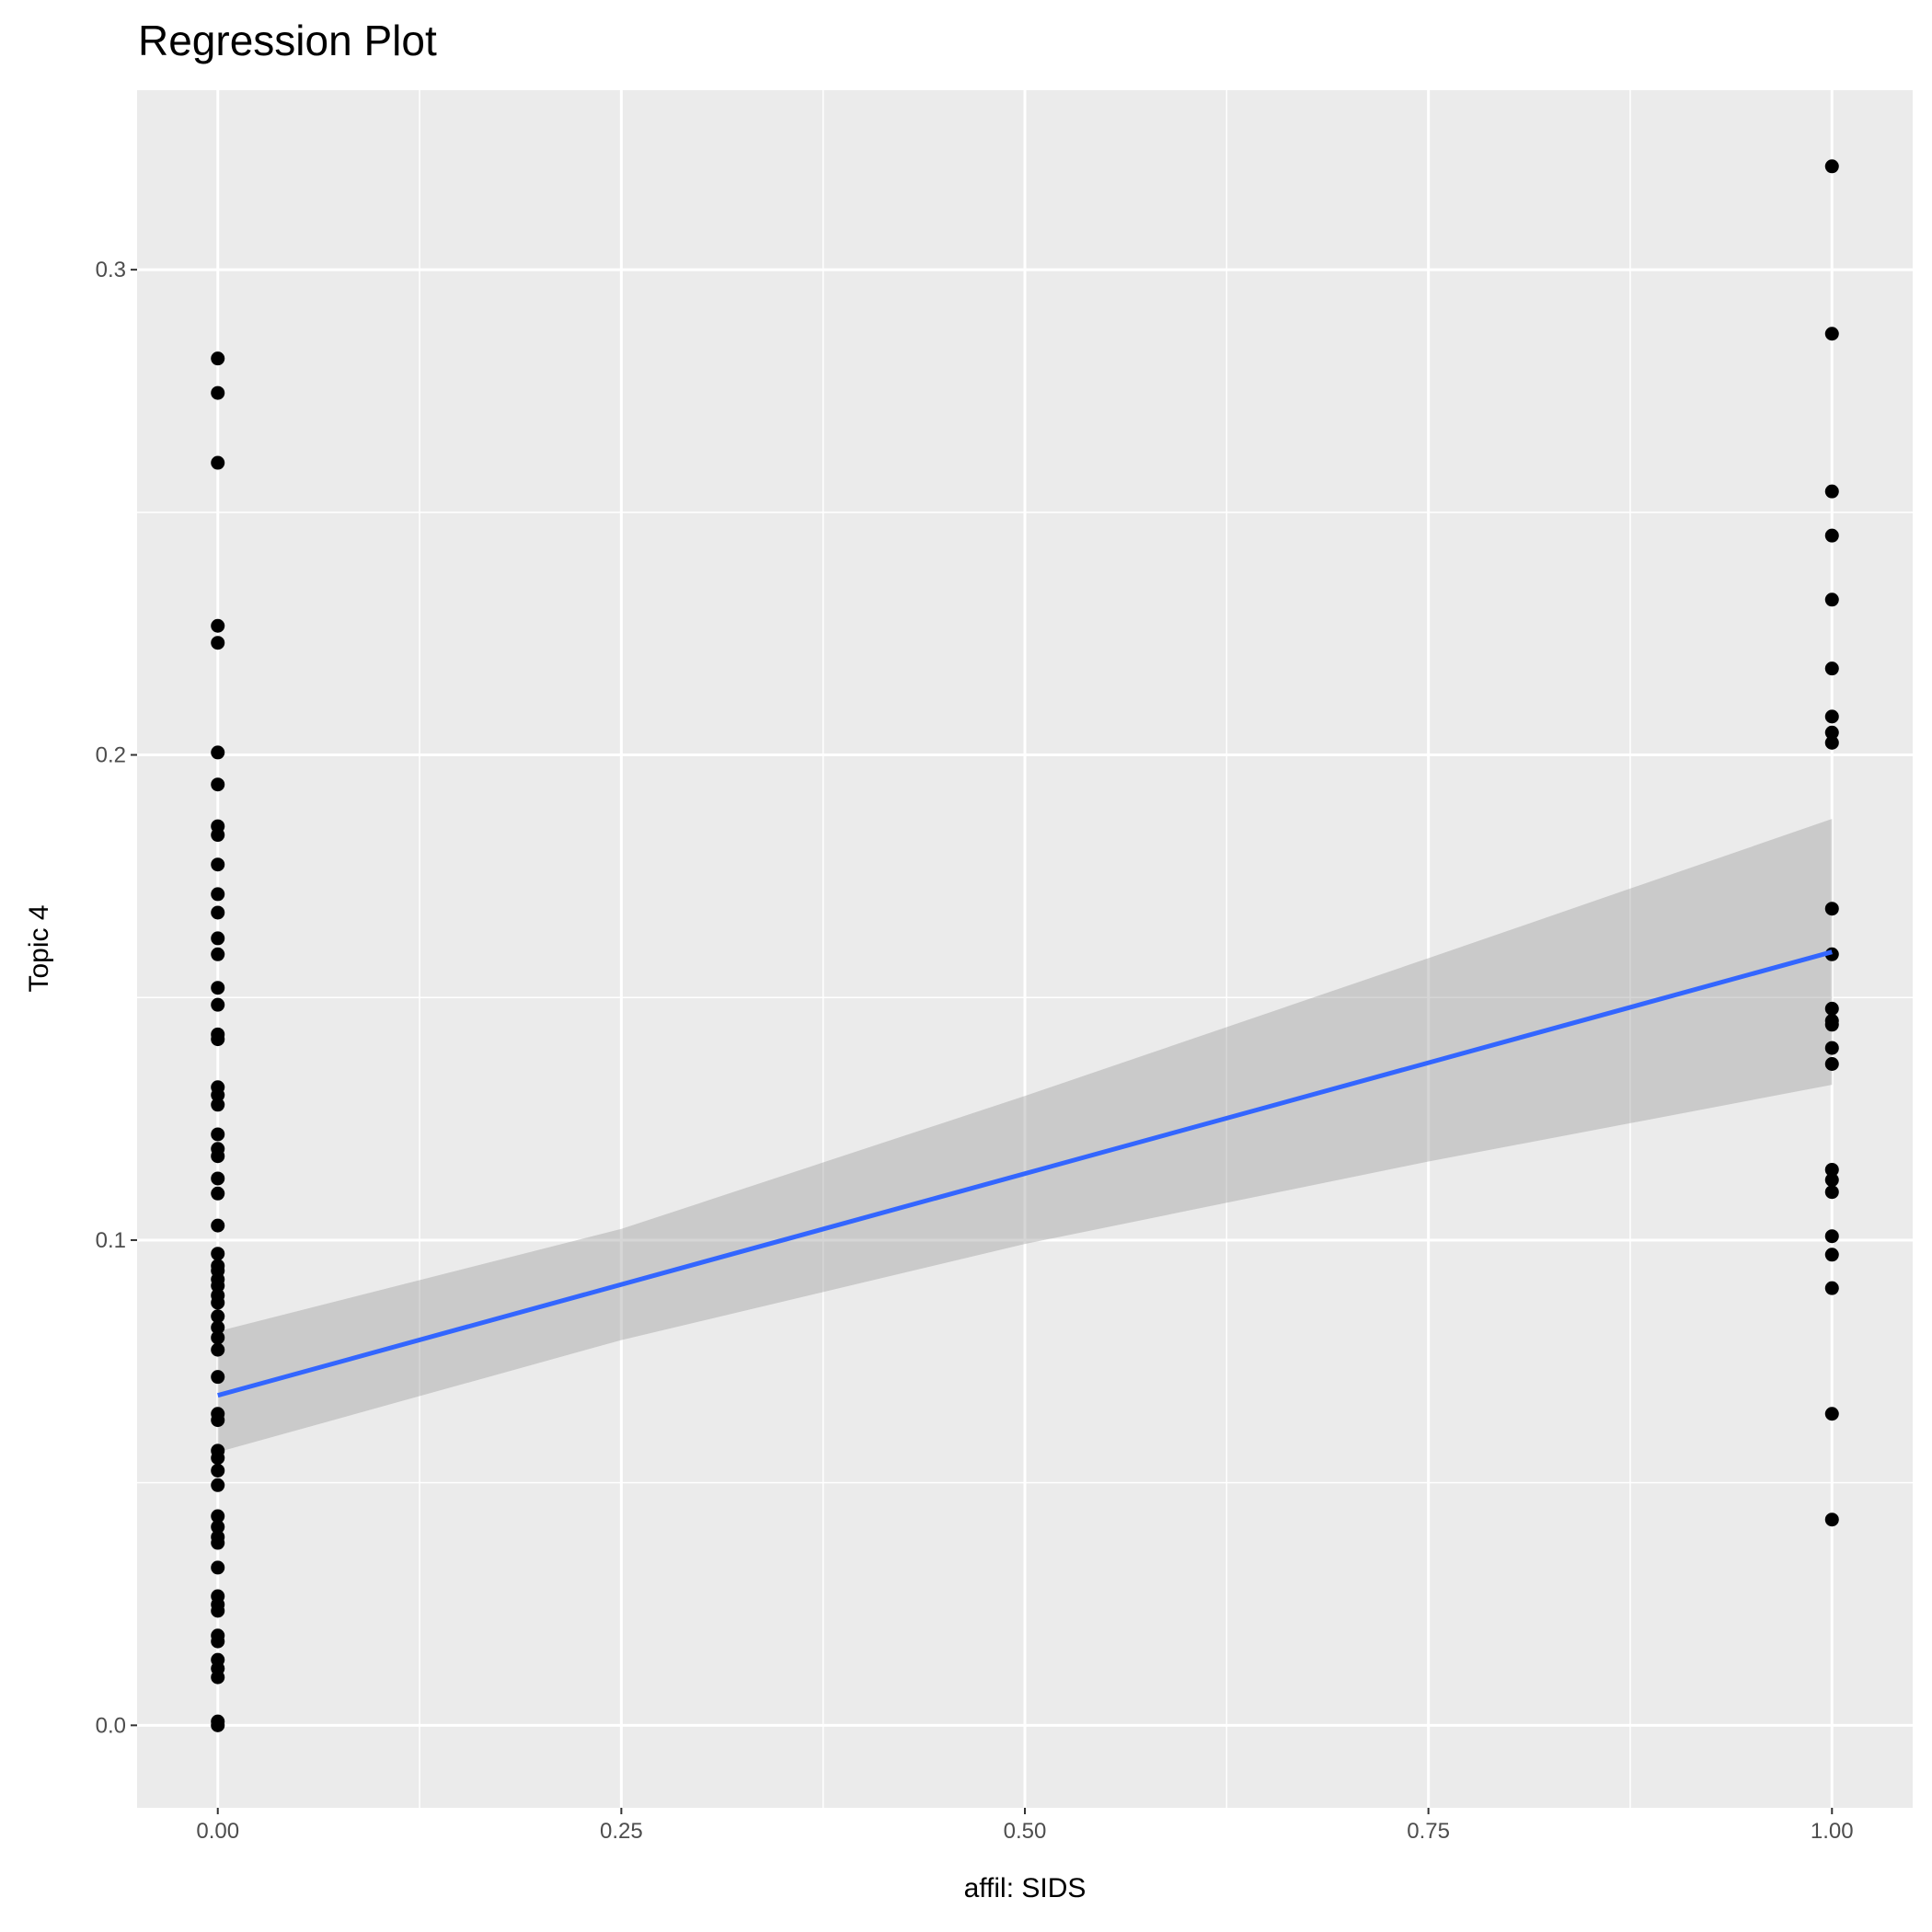 Image resolution: width=1932 pixels, height=1932 pixels. Describe the element at coordinates (217, 1831) in the screenshot. I see `x-tick-label: 0.00` at that location.